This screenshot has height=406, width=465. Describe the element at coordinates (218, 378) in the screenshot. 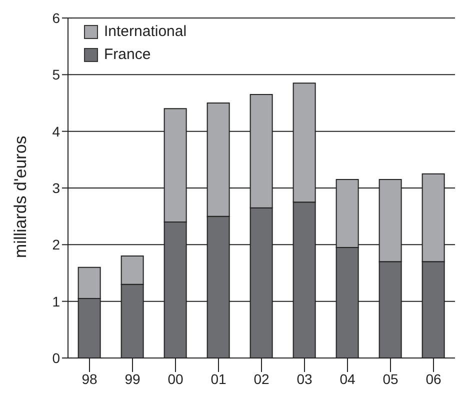

I see `x-tick-label: 01` at that location.